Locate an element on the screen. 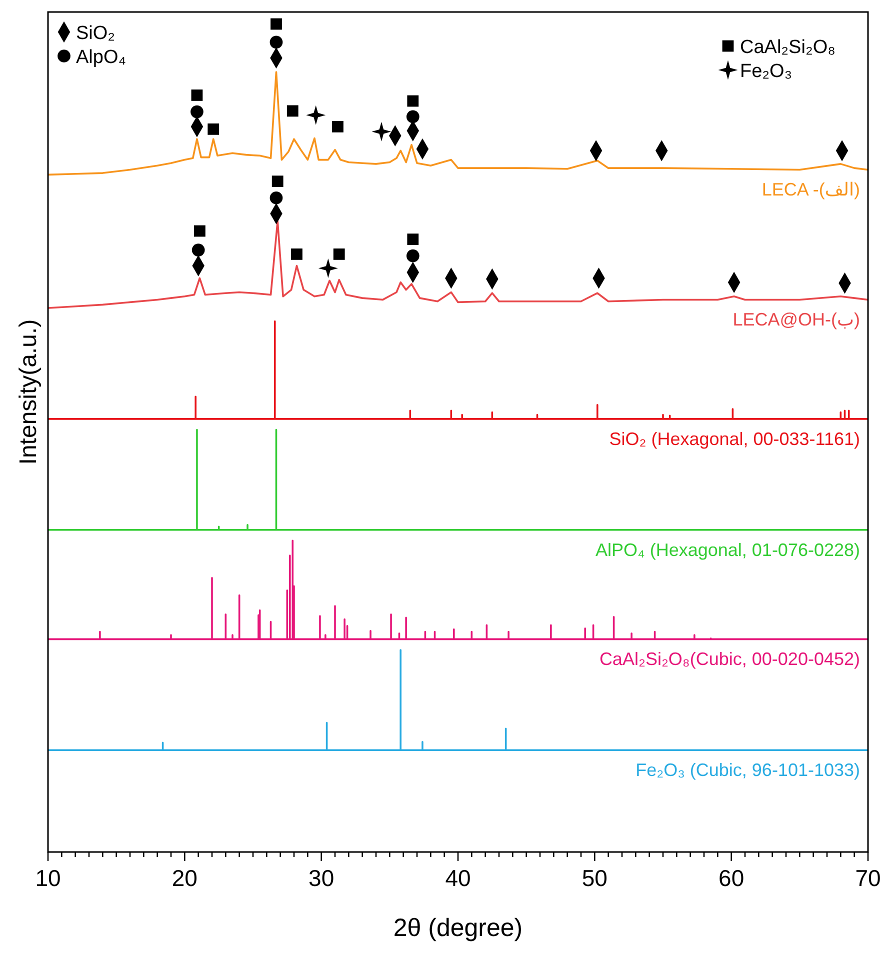 The height and width of the screenshot is (966, 886). x-tick-label: 40 is located at coordinates (458, 878).